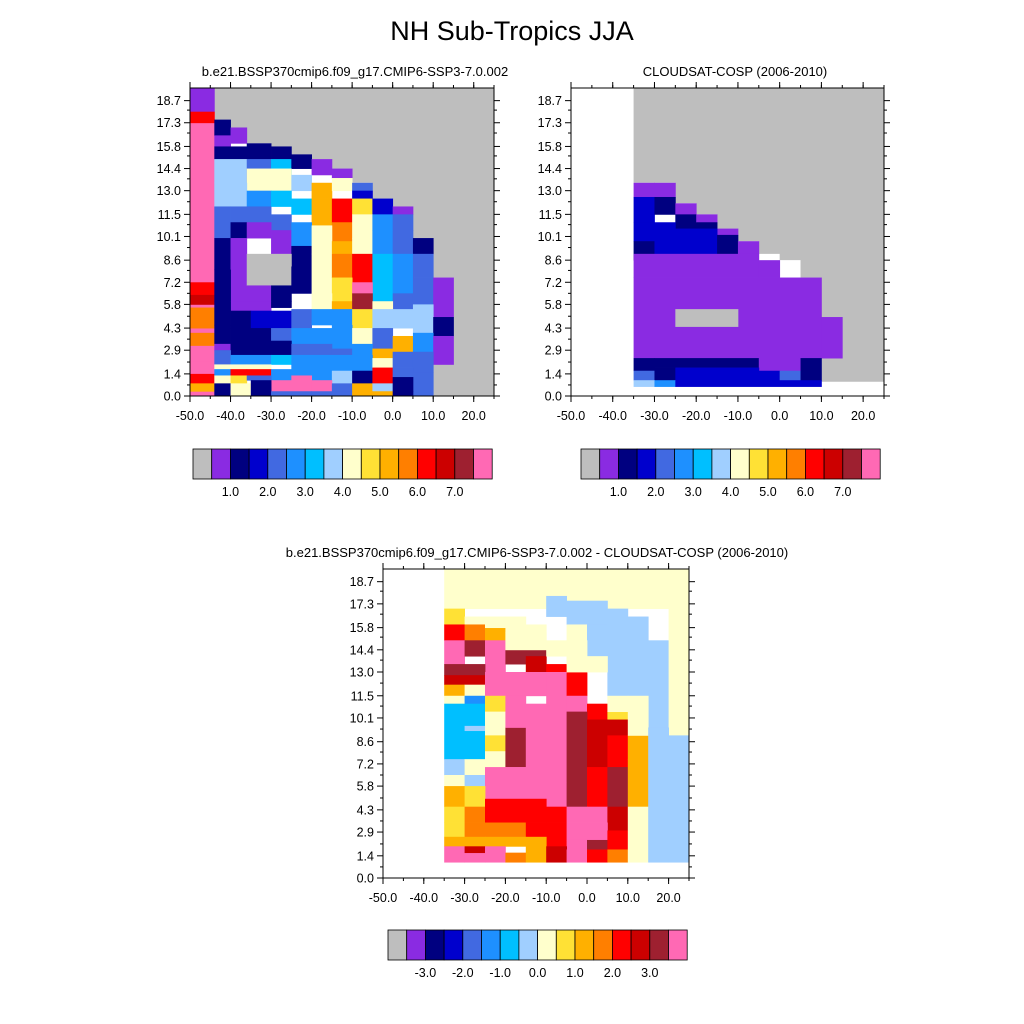 The width and height of the screenshot is (1024, 1024). Describe the element at coordinates (169, 169) in the screenshot. I see `y-tick-label: 14.4` at that location.